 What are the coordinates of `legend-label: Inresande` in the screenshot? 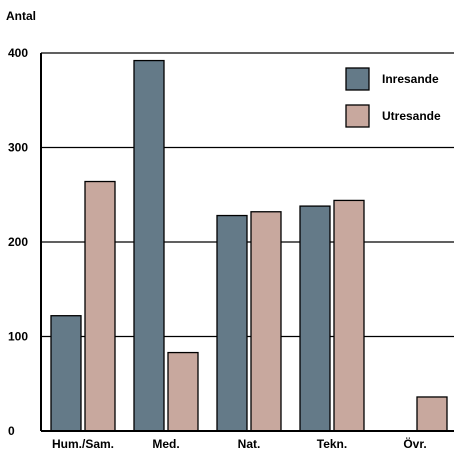 It's located at (410, 79).